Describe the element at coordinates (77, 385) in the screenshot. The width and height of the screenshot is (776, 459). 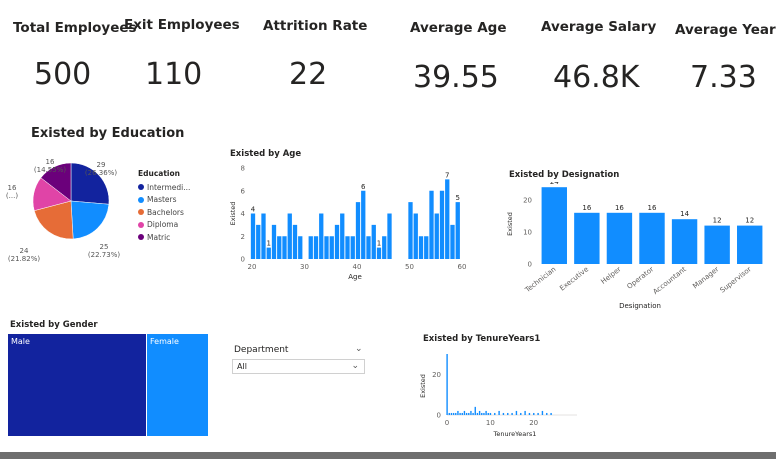
I see `treemap-tile-male: Male` at that location.